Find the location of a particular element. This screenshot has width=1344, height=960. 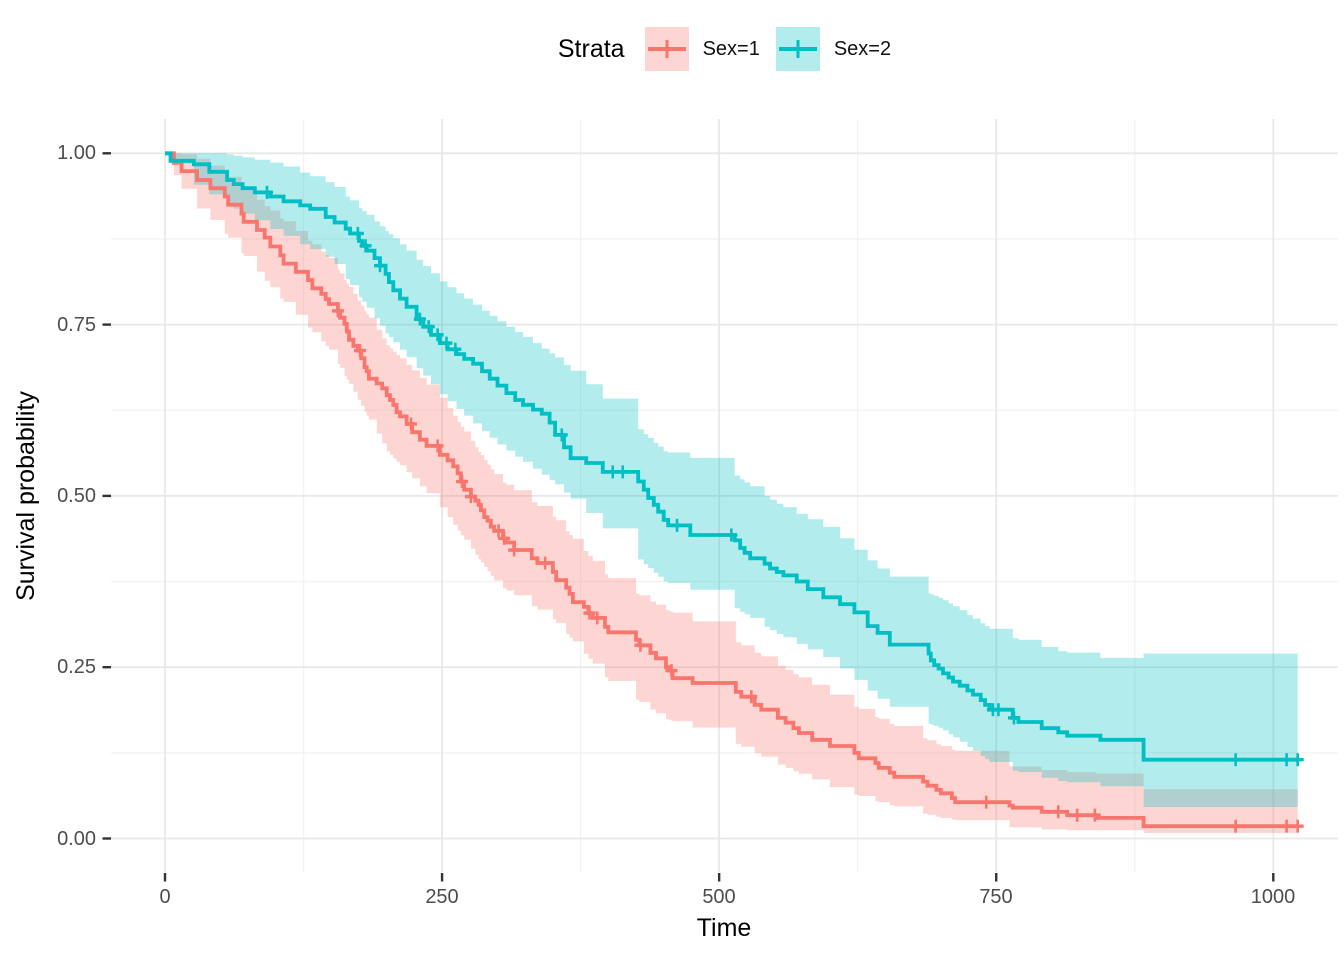

plot-legend: Strata Sex=1 Sex=2 is located at coordinates (724, 49).